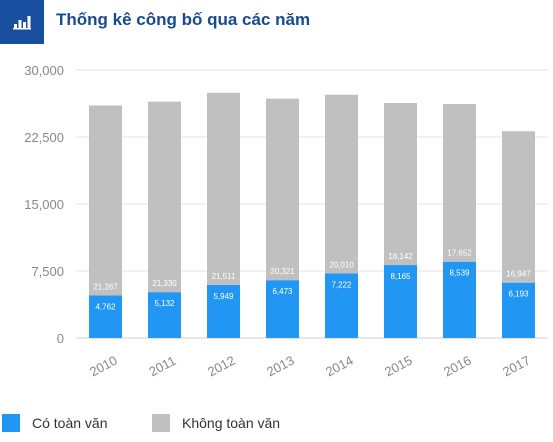 This screenshot has height=442, width=553. I want to click on x-tick-label: 2014, so click(339, 366).